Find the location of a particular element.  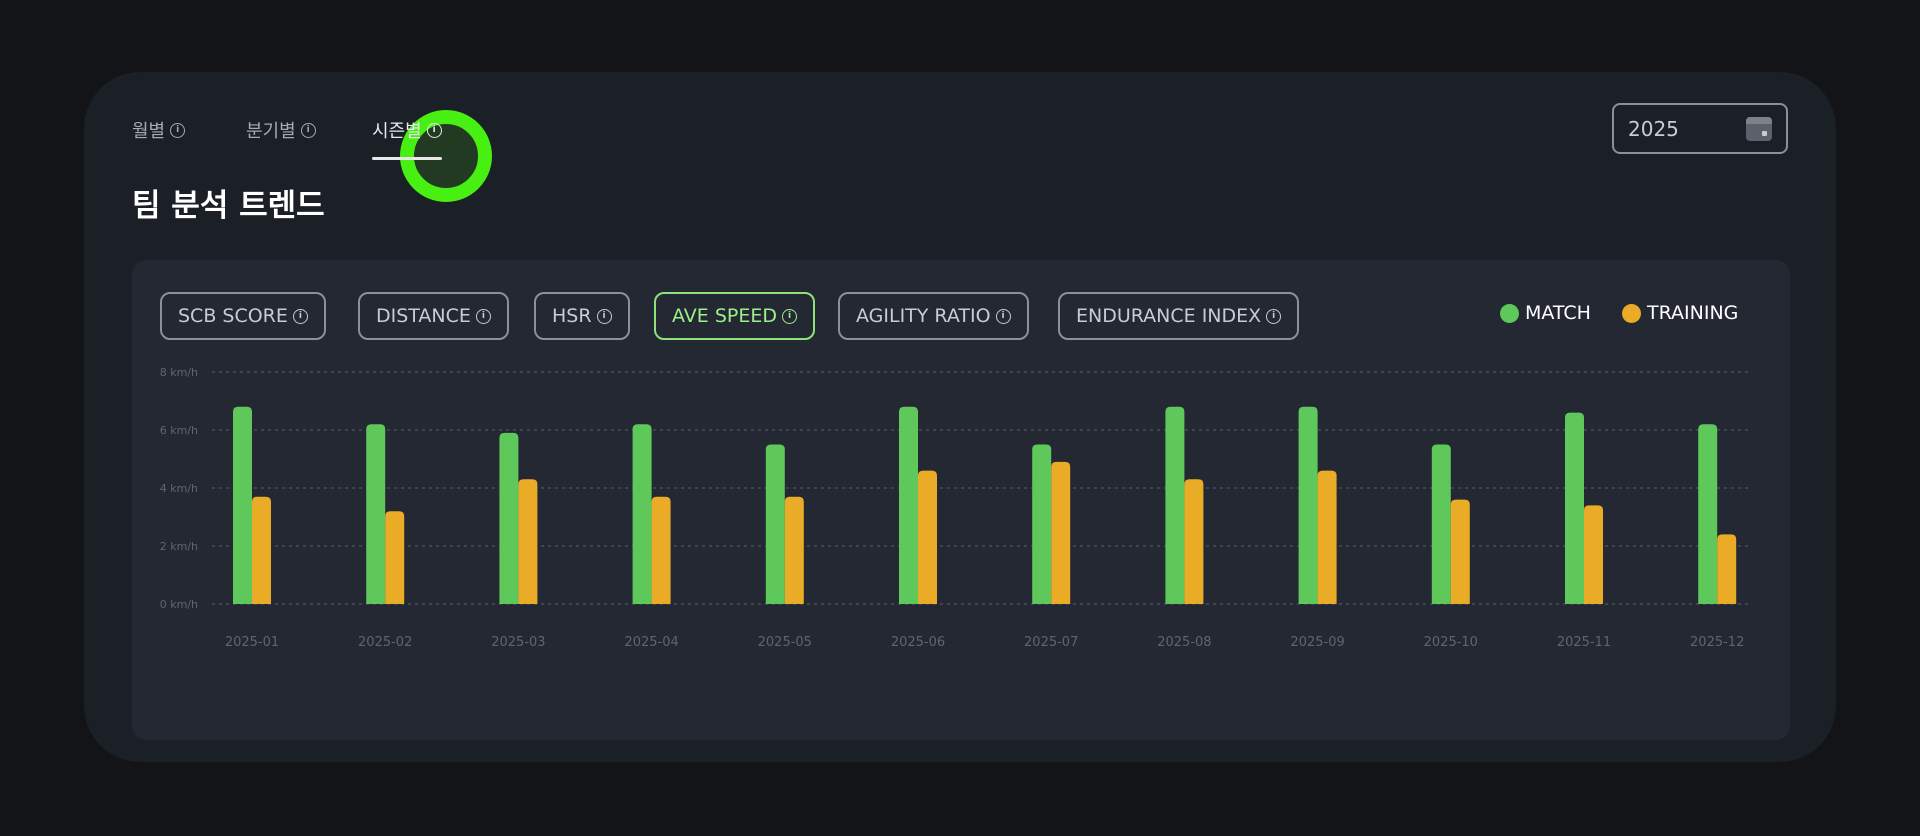

tab-season: 시즌별 i is located at coordinates (407, 135).